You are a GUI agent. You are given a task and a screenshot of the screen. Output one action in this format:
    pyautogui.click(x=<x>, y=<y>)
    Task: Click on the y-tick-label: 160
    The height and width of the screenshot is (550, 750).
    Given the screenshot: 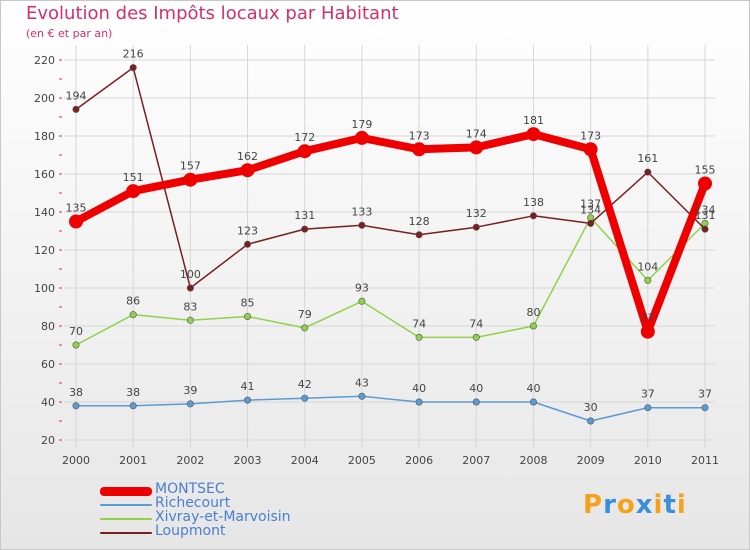 What is the action you would take?
    pyautogui.click(x=44, y=174)
    